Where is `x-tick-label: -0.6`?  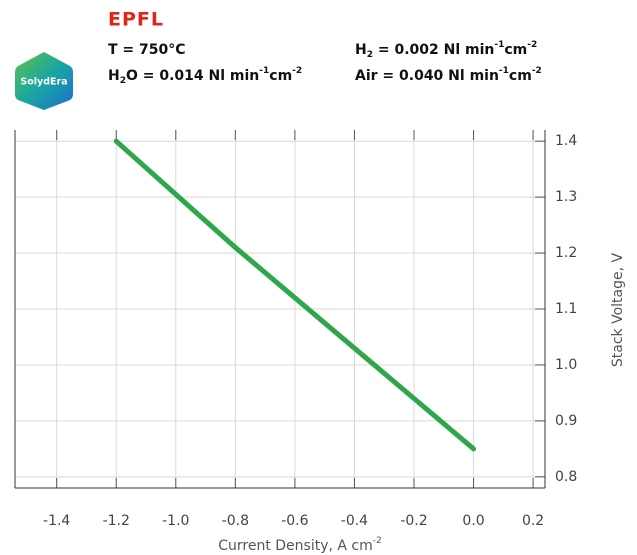
x-tick-label: -0.6 is located at coordinates (294, 521).